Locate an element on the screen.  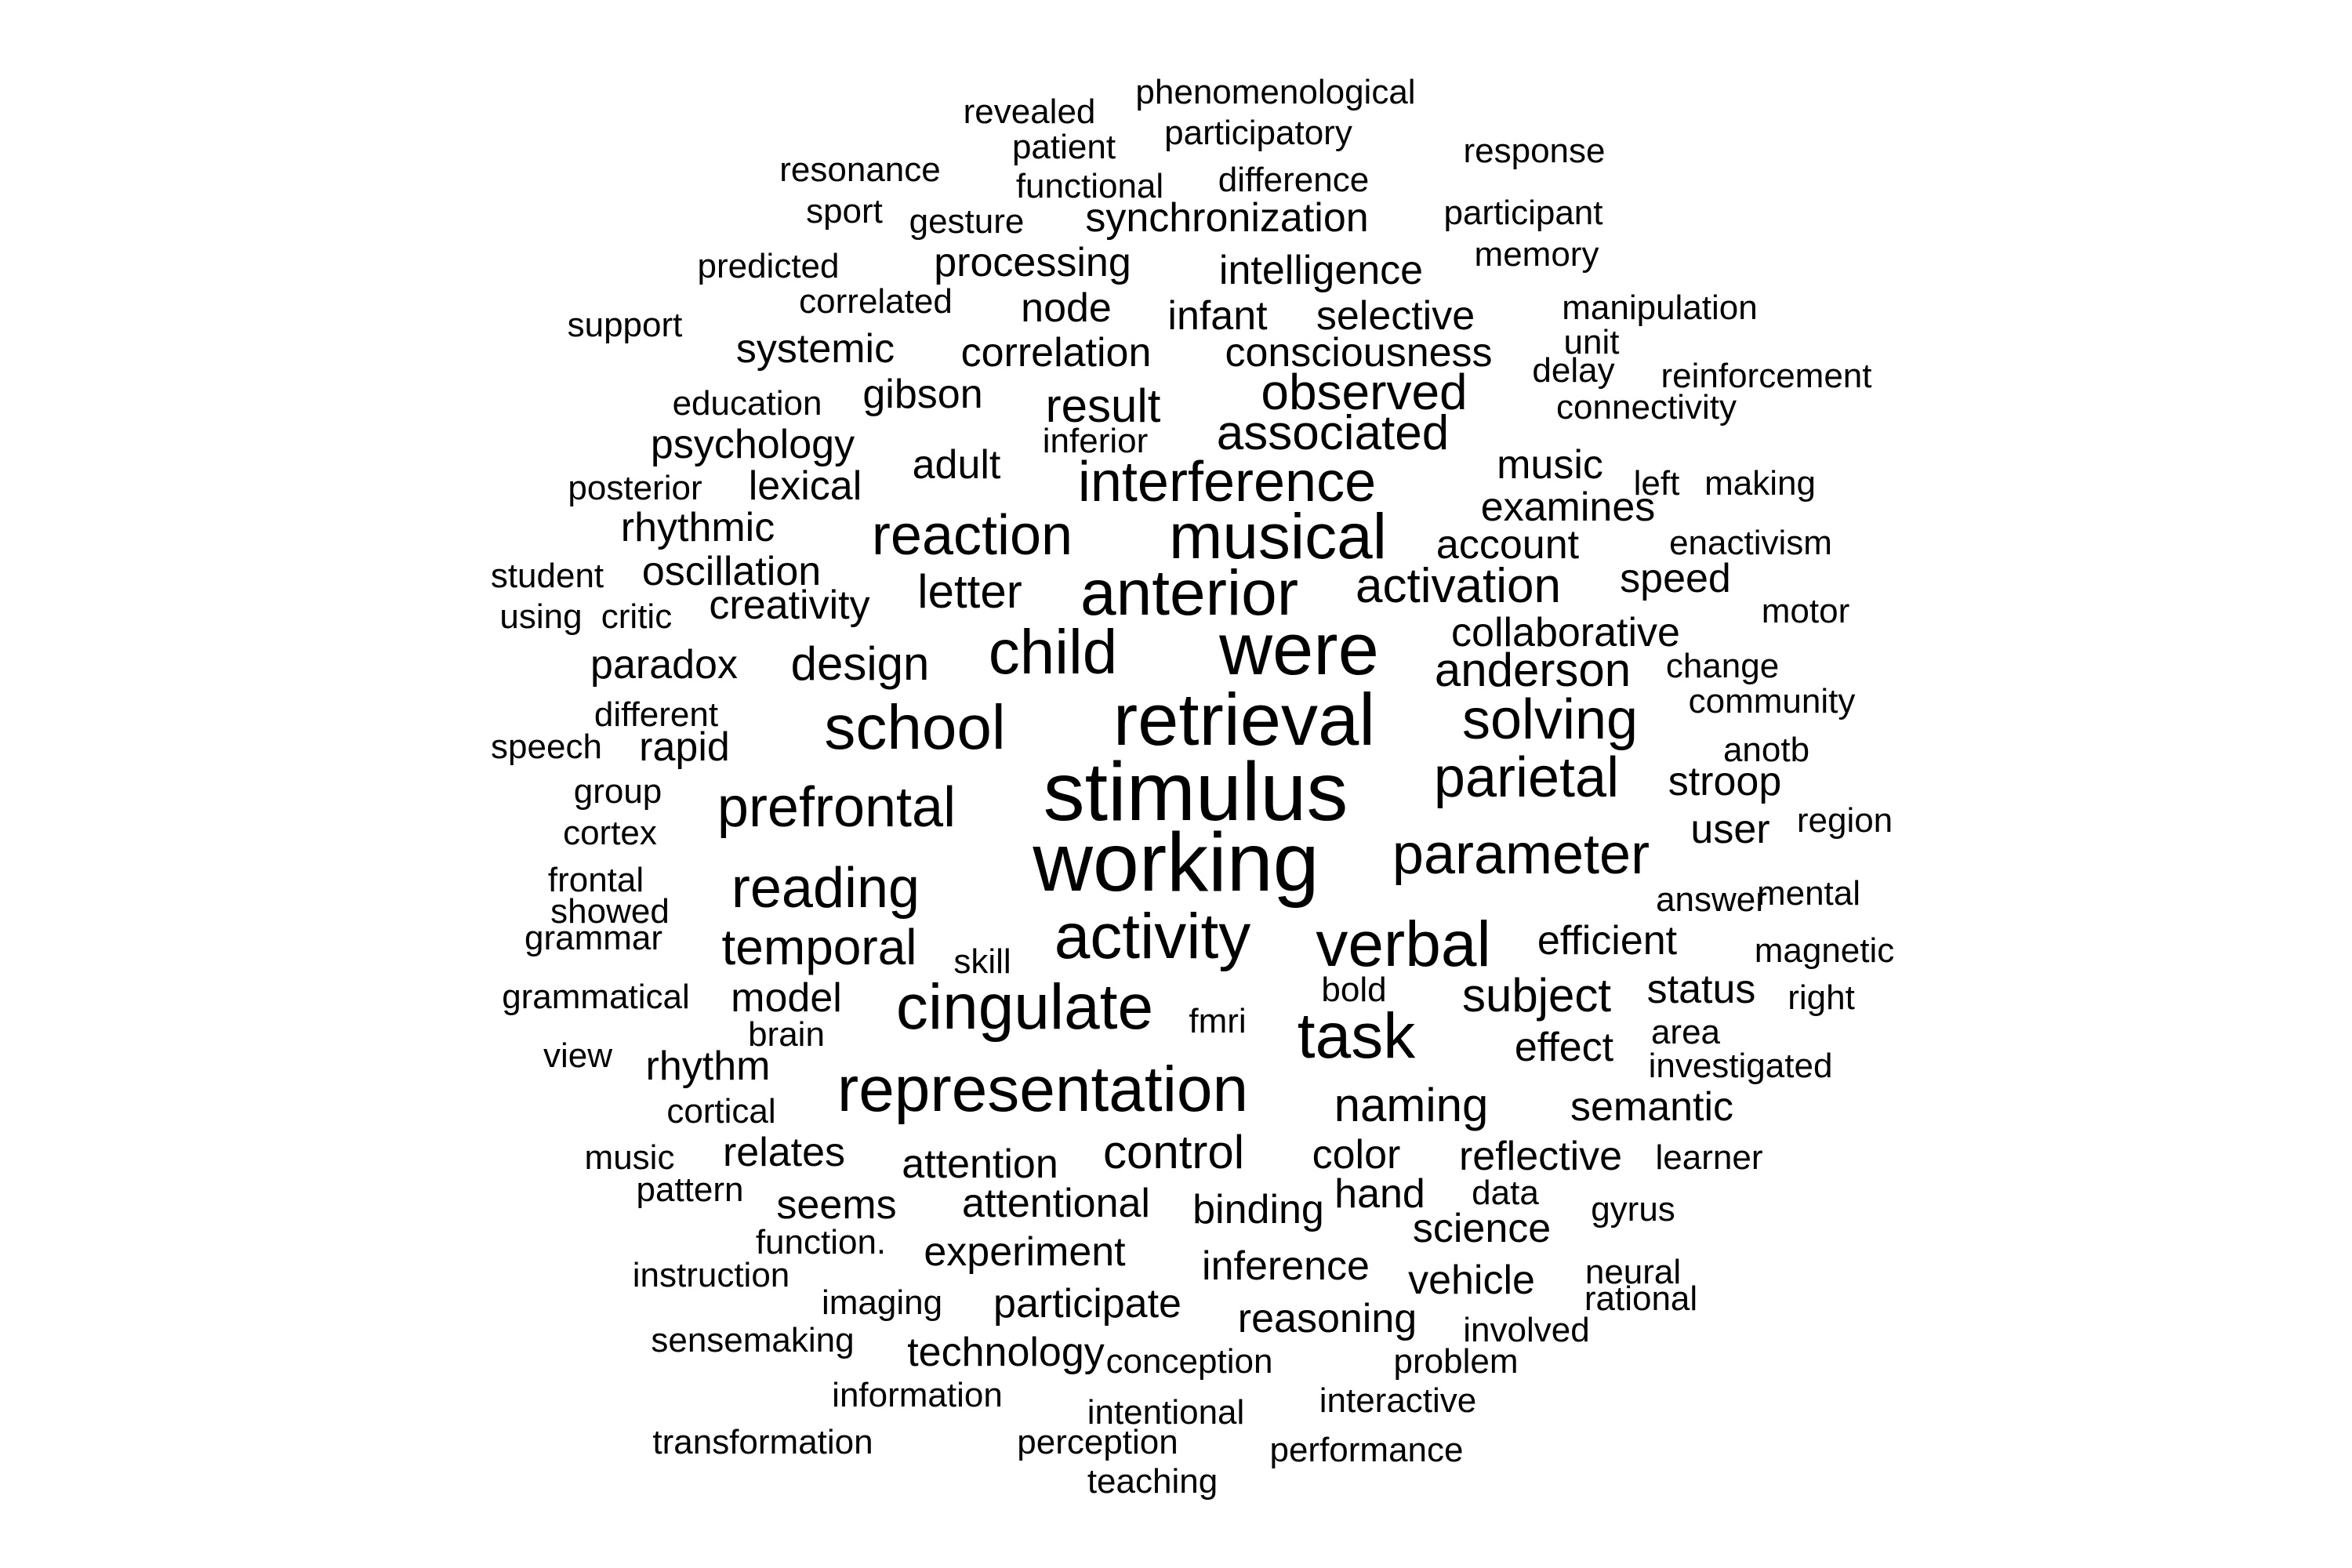
word-cloud-word: attention is located at coordinates (980, 1164).